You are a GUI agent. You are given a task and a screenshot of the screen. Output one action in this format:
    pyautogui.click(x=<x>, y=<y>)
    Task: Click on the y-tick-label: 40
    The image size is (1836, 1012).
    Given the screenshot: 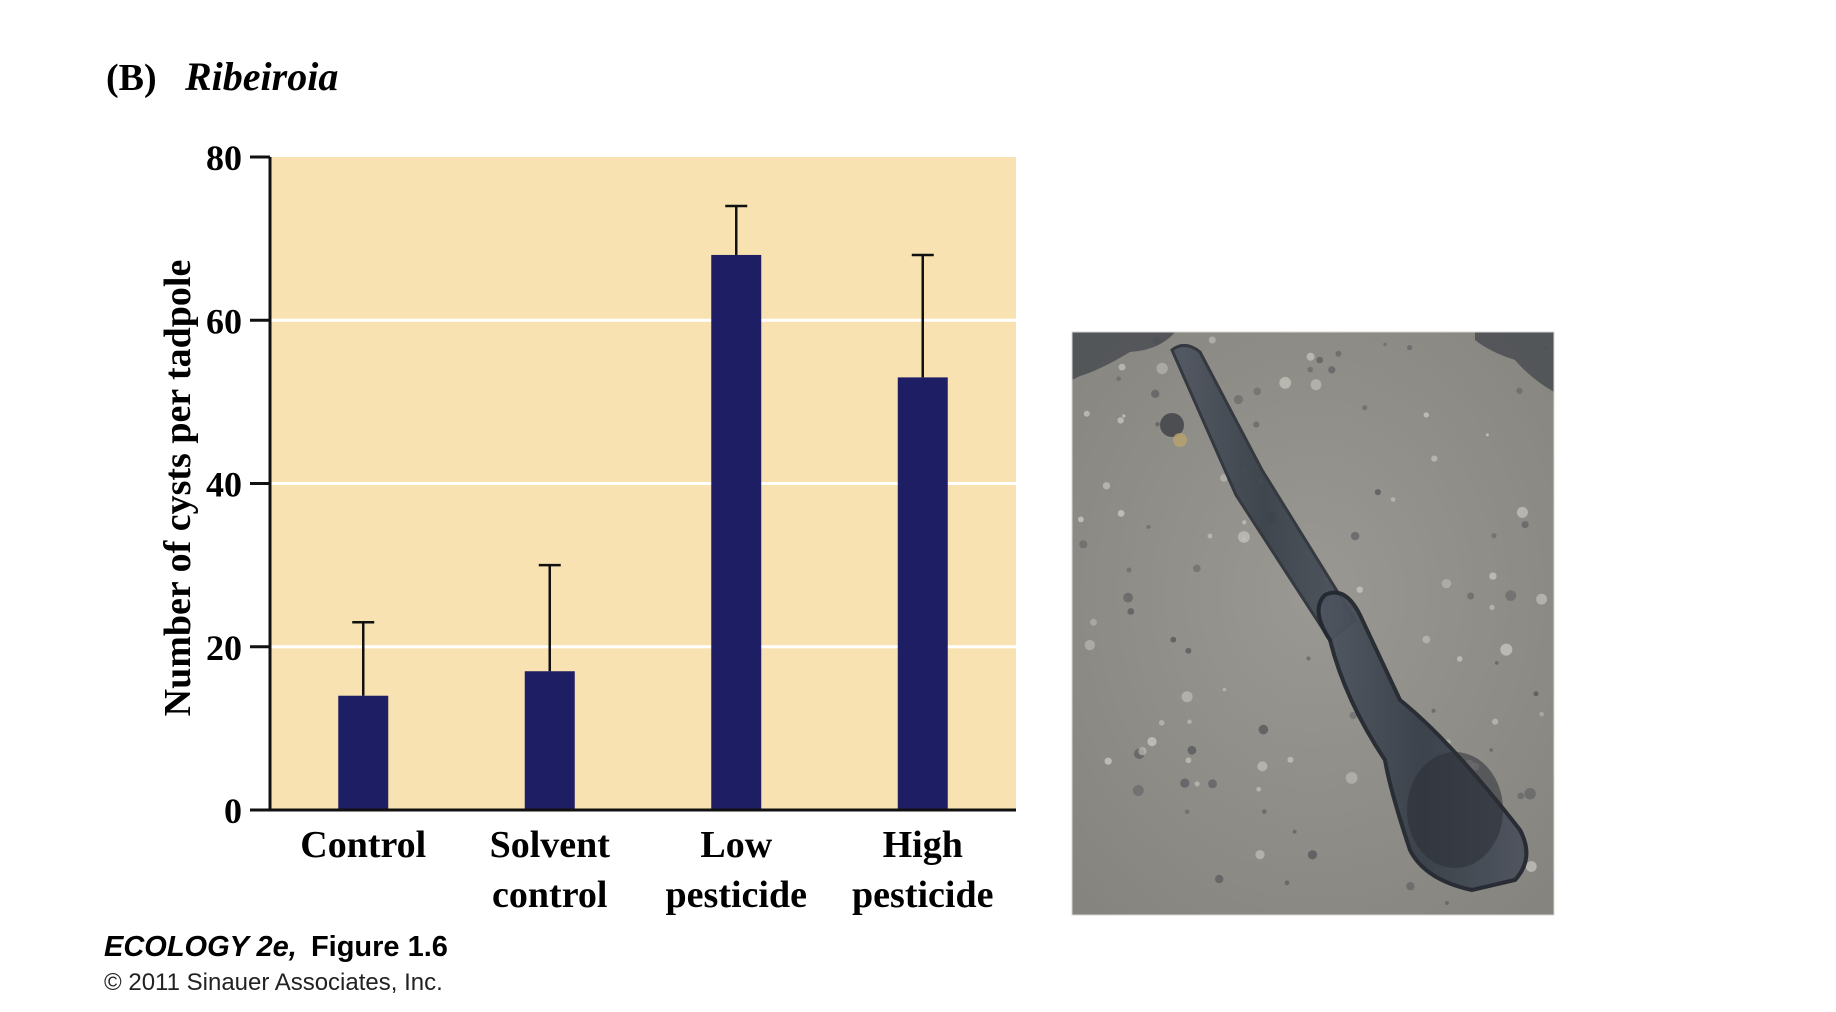 What is the action you would take?
    pyautogui.click(x=224, y=485)
    